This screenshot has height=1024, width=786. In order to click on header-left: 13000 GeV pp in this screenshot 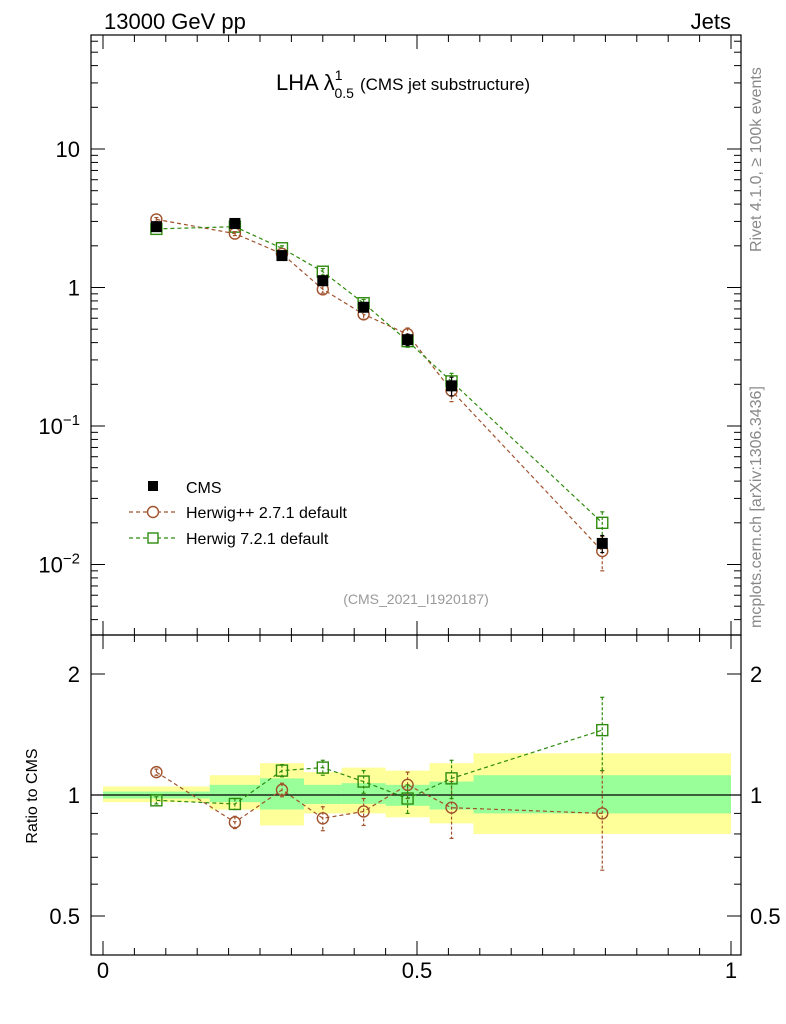, I will do `click(175, 21)`.